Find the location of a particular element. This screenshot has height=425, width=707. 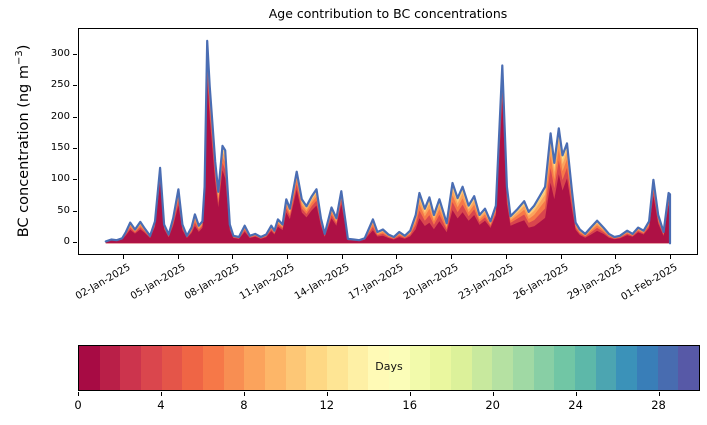

colorbar-label: Days is located at coordinates (389, 366).